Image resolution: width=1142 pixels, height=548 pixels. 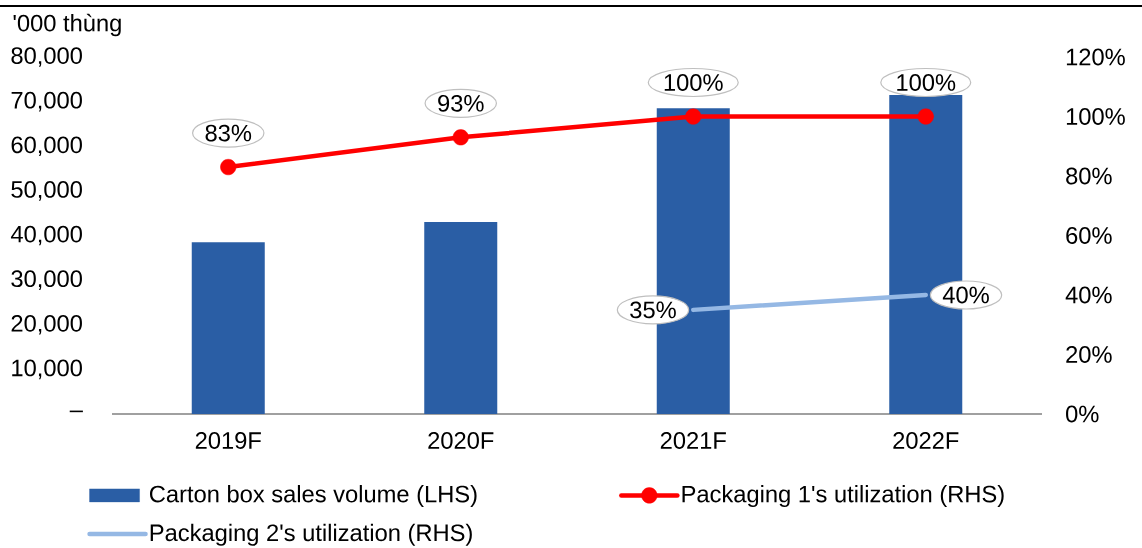 What do you see at coordinates (1088, 295) in the screenshot?
I see `y2-tick-label: 40%` at bounding box center [1088, 295].